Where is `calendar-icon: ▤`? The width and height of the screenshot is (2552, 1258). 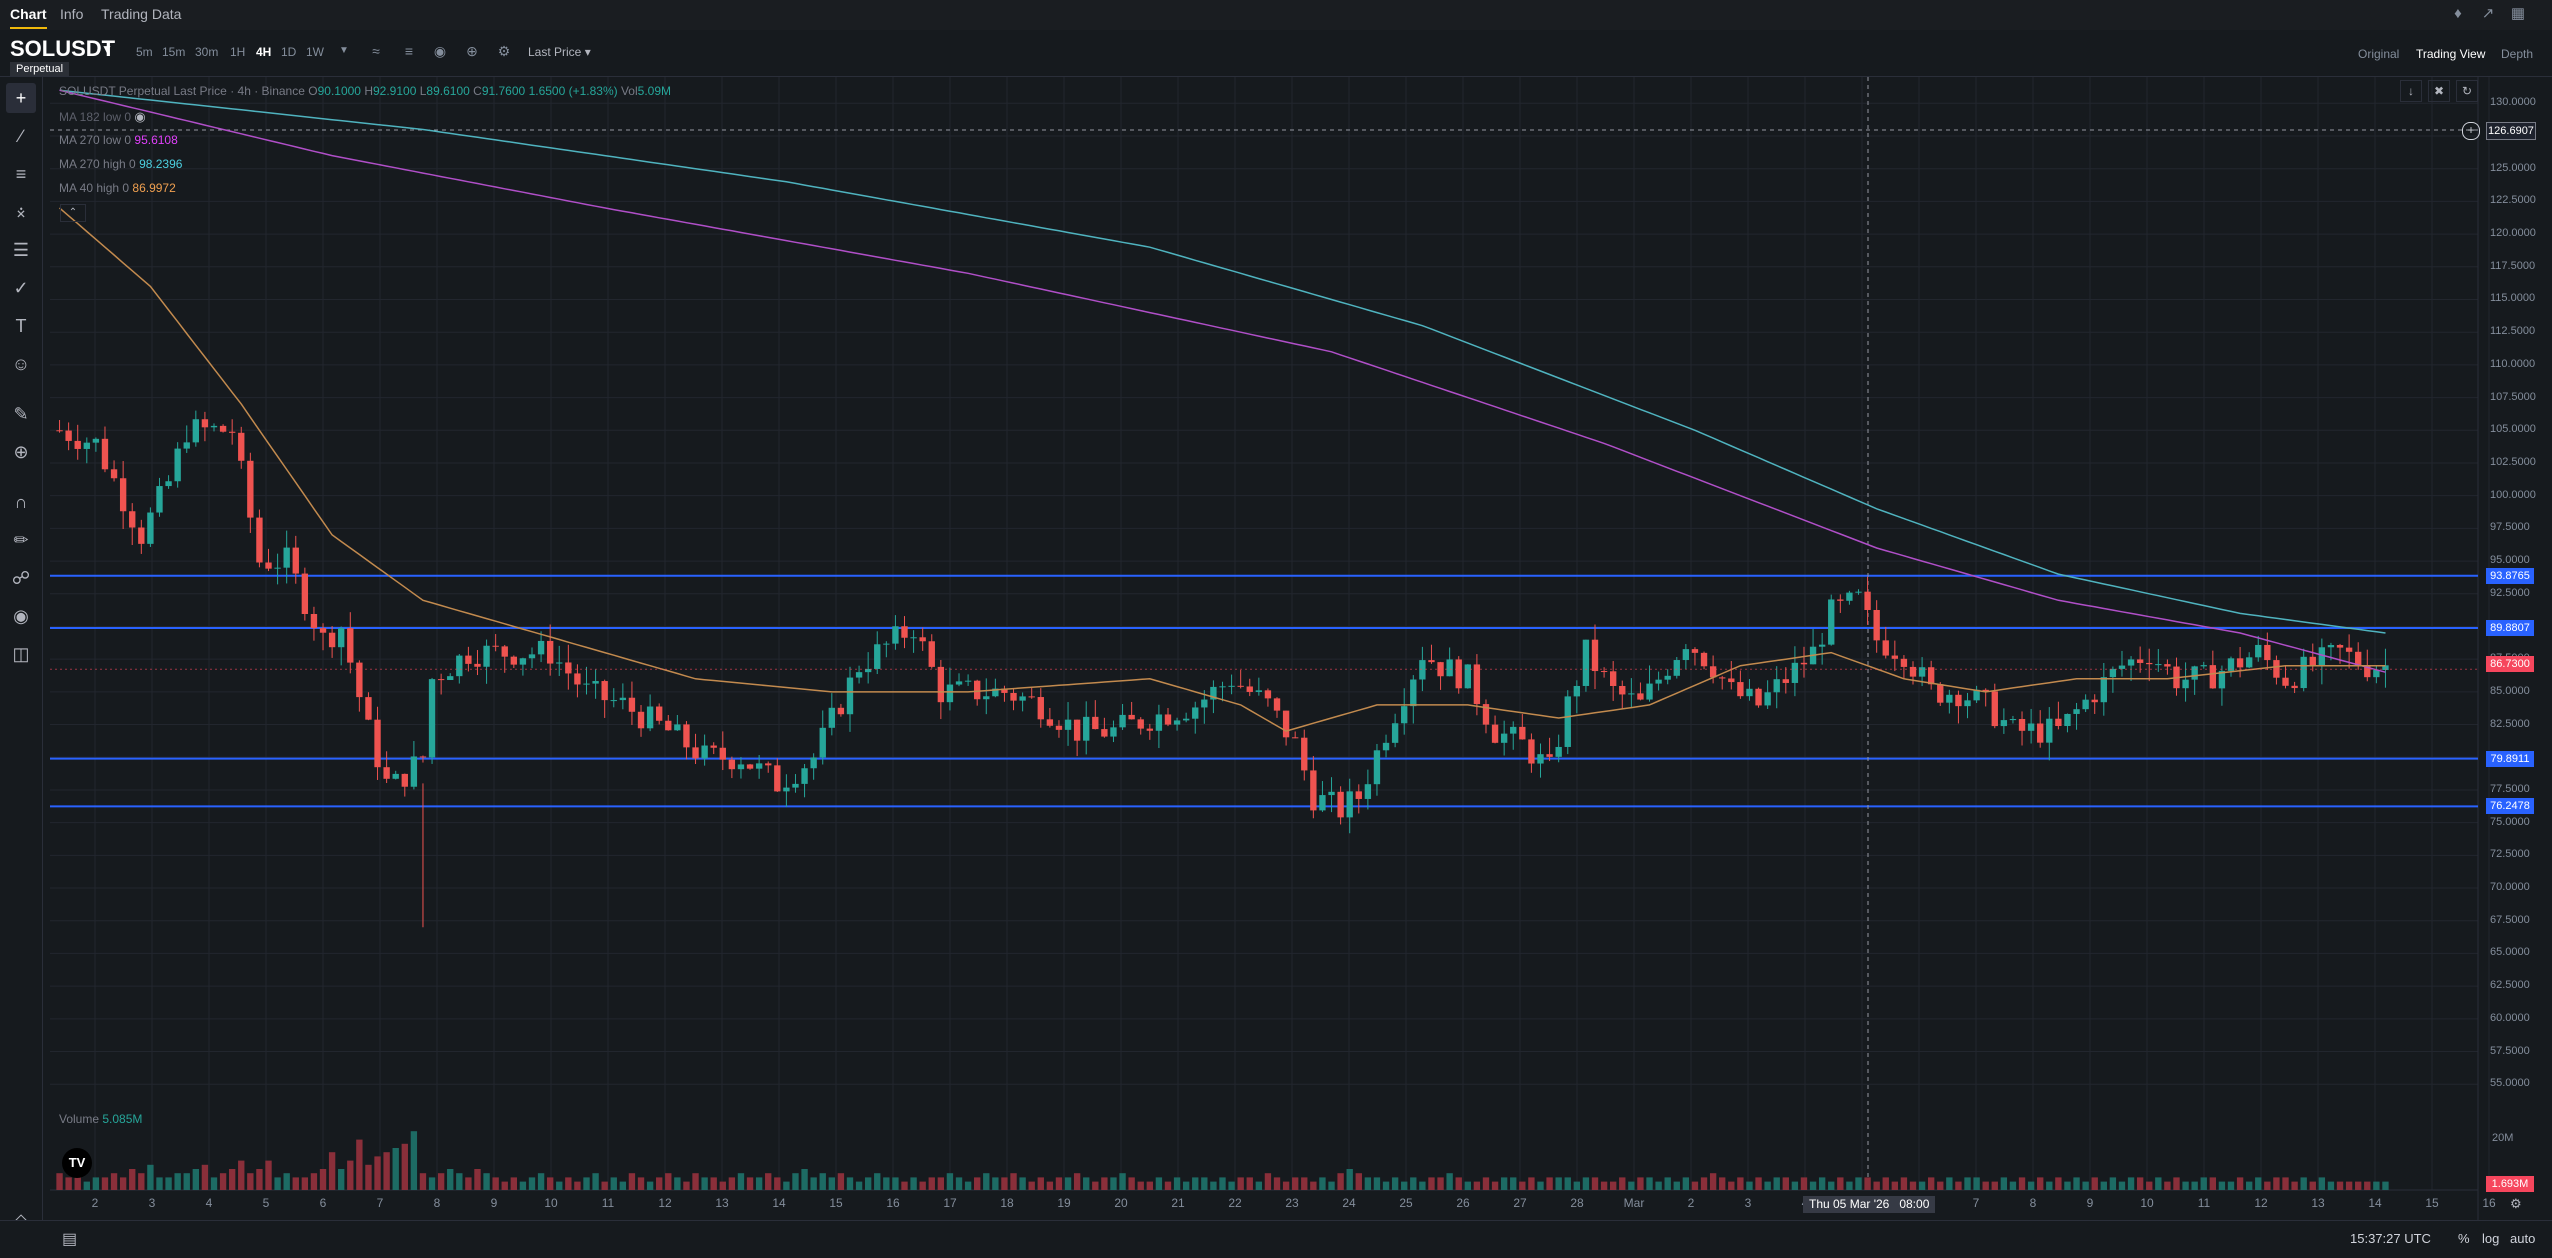
calendar-icon: ▤ is located at coordinates (70, 1239).